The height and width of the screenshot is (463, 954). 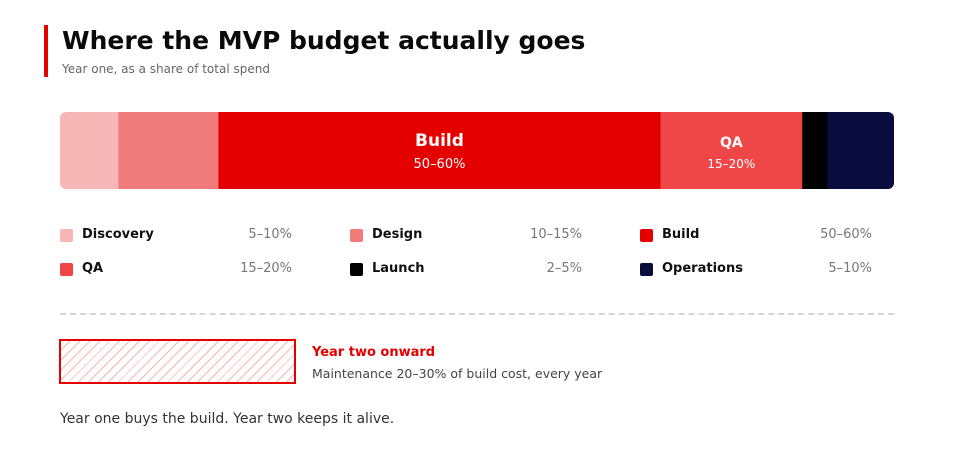 What do you see at coordinates (266, 268) in the screenshot?
I see `legend-value: 15–20%` at bounding box center [266, 268].